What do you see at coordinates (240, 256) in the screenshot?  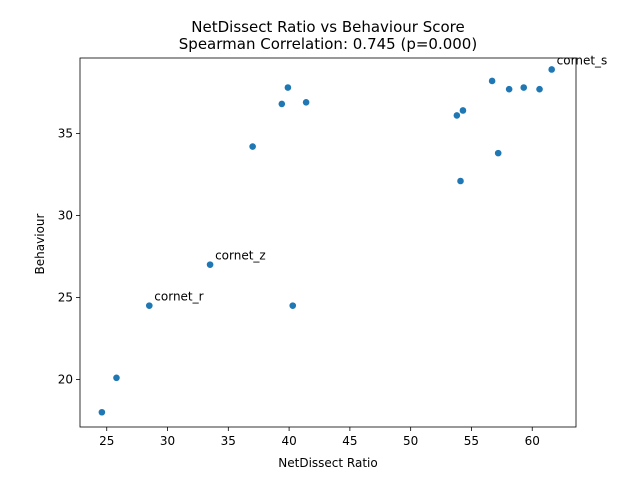 I see `point-annotation: cornet_z` at bounding box center [240, 256].